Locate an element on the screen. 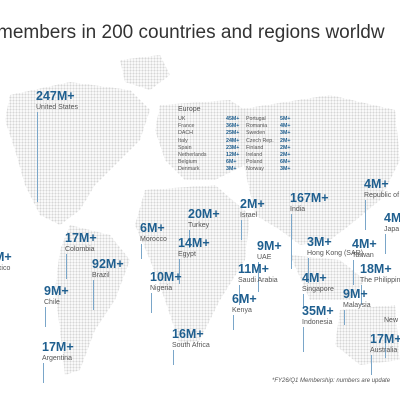 This screenshot has height=400, width=400. region-label: 6M+ Morocco is located at coordinates (153, 232).